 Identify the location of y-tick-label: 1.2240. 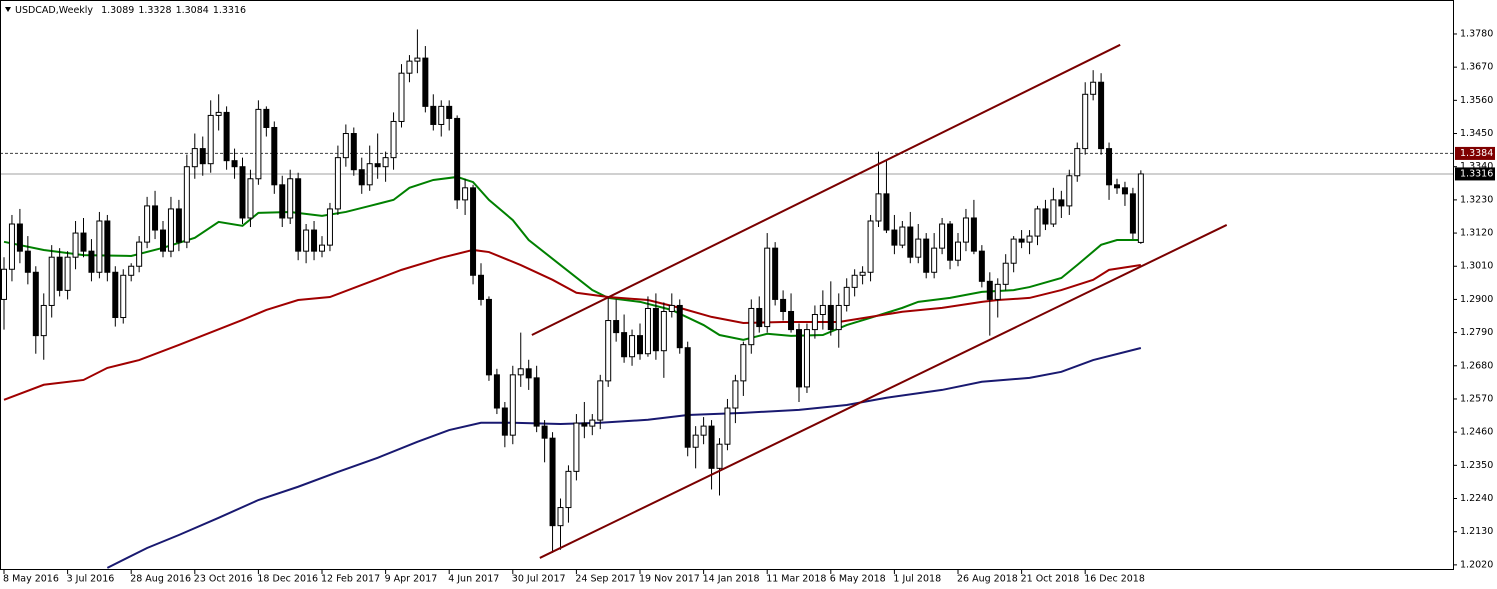
(1476, 498).